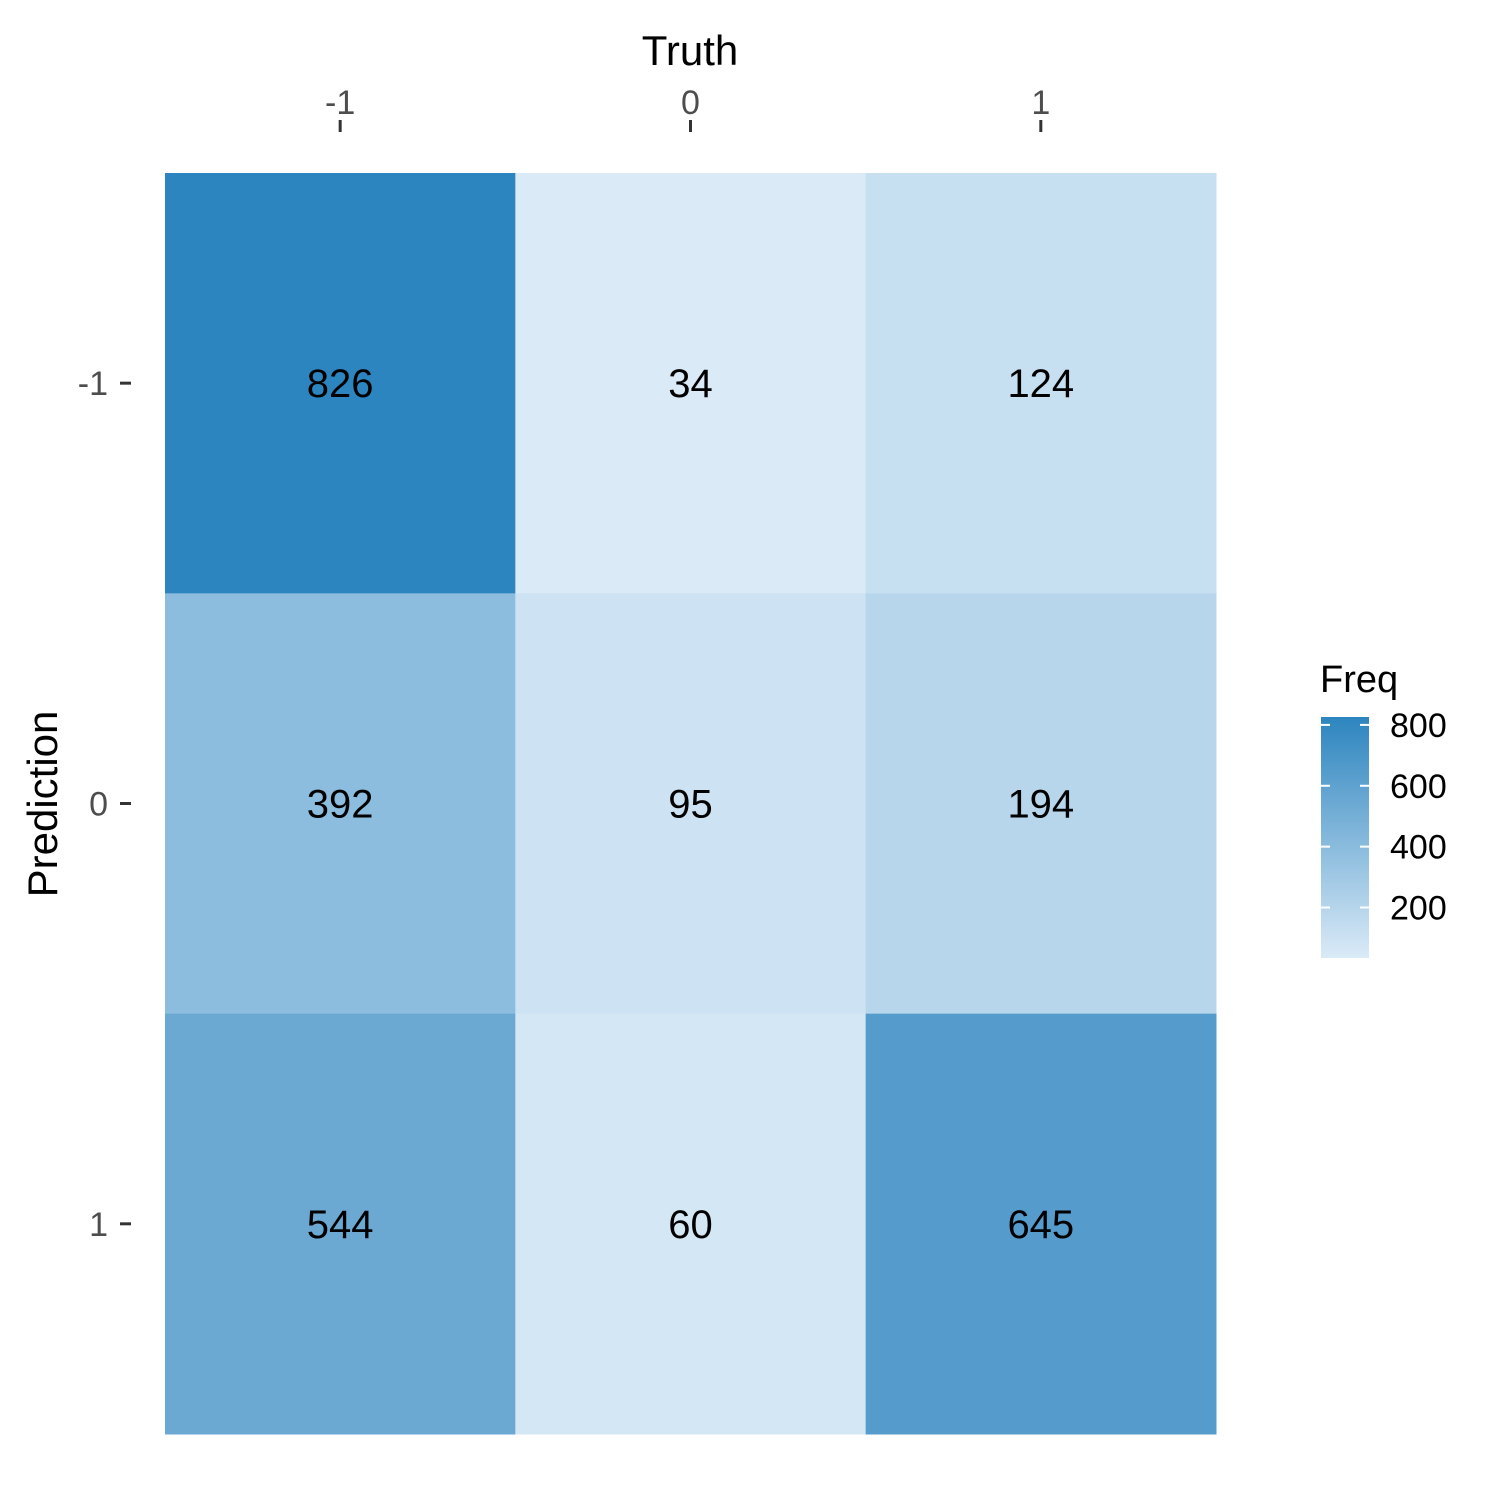 This screenshot has width=1500, height=1500. I want to click on legend: Freq 800 600 400 200, so click(1383, 808).